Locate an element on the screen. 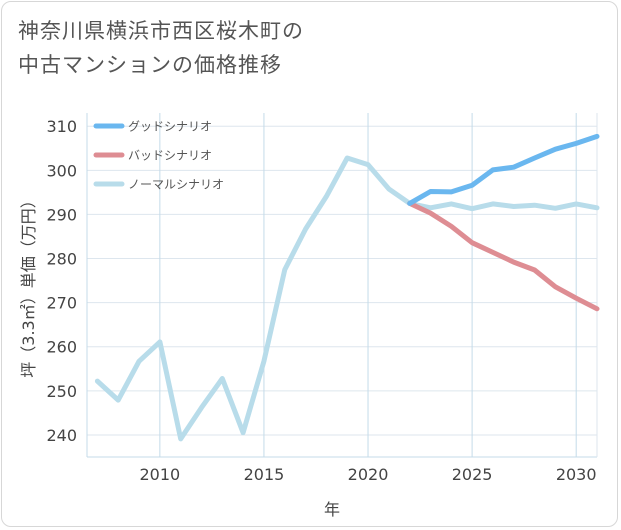 The height and width of the screenshot is (530, 621). x-tick-label: 2010 is located at coordinates (159, 474).